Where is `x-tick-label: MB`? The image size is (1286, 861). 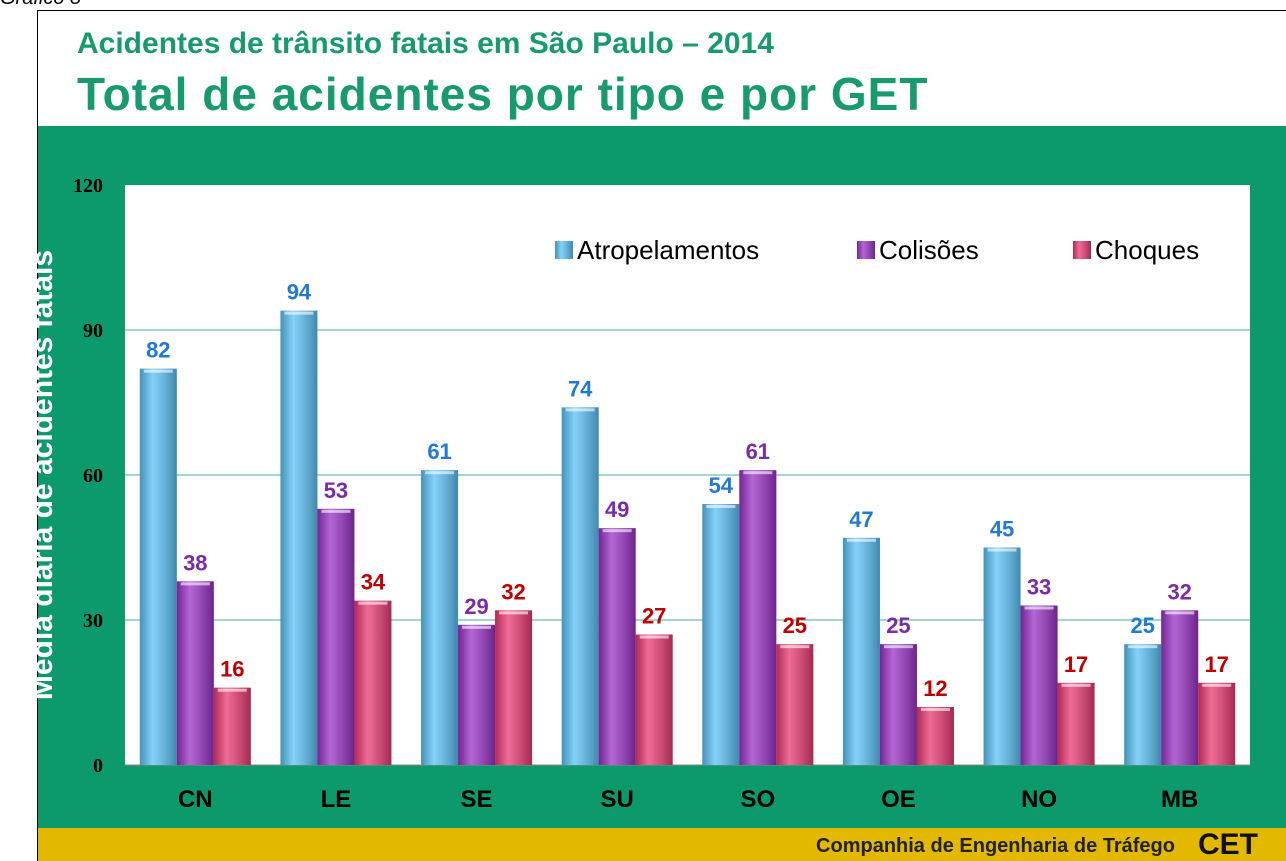 x-tick-label: MB is located at coordinates (1179, 799).